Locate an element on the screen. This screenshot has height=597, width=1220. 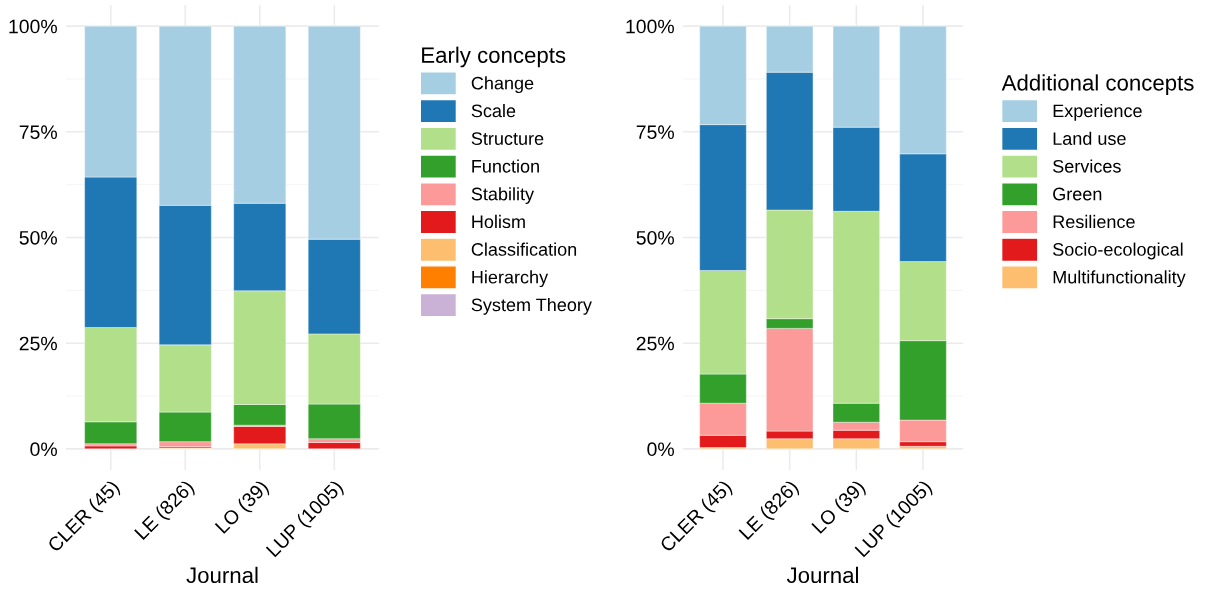
legend-label: Scale is located at coordinates (493, 111).